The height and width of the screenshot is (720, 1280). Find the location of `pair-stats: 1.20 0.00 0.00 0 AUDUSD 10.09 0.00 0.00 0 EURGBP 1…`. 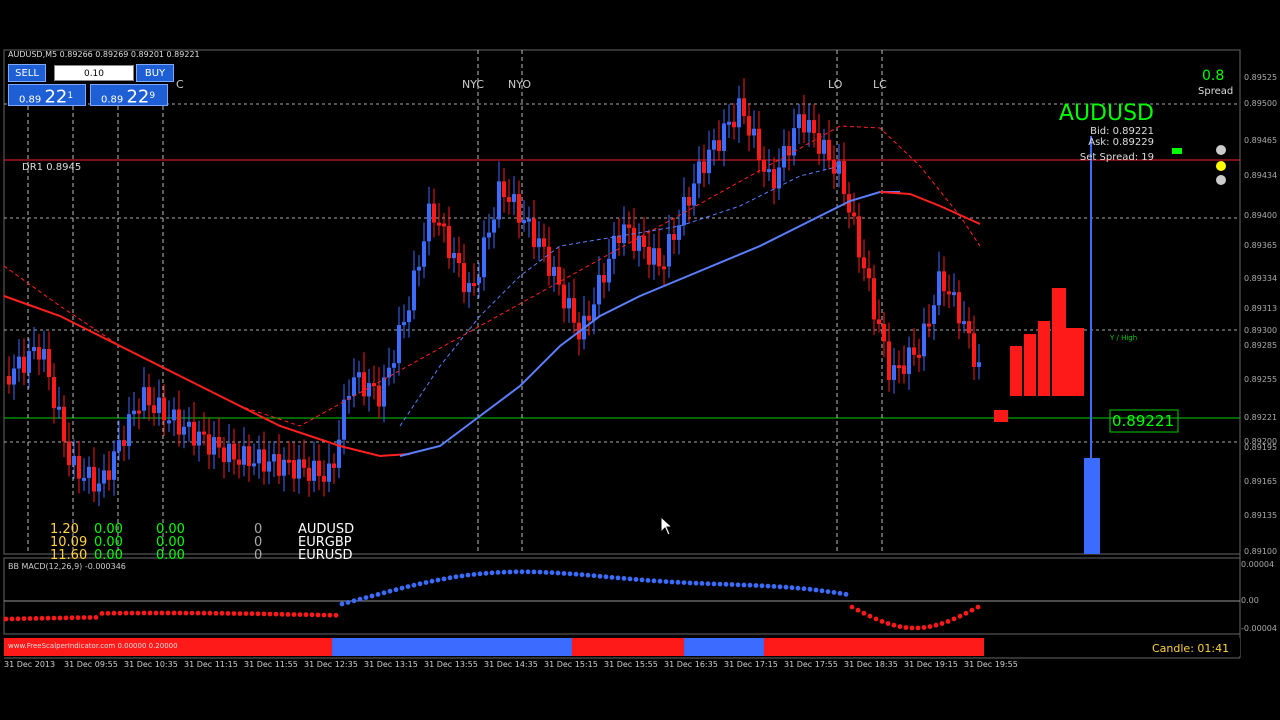

pair-stats: 1.20 0.00 0.00 0 AUDUSD 10.09 0.00 0.00 0 EURGBP 1… is located at coordinates (214, 542).